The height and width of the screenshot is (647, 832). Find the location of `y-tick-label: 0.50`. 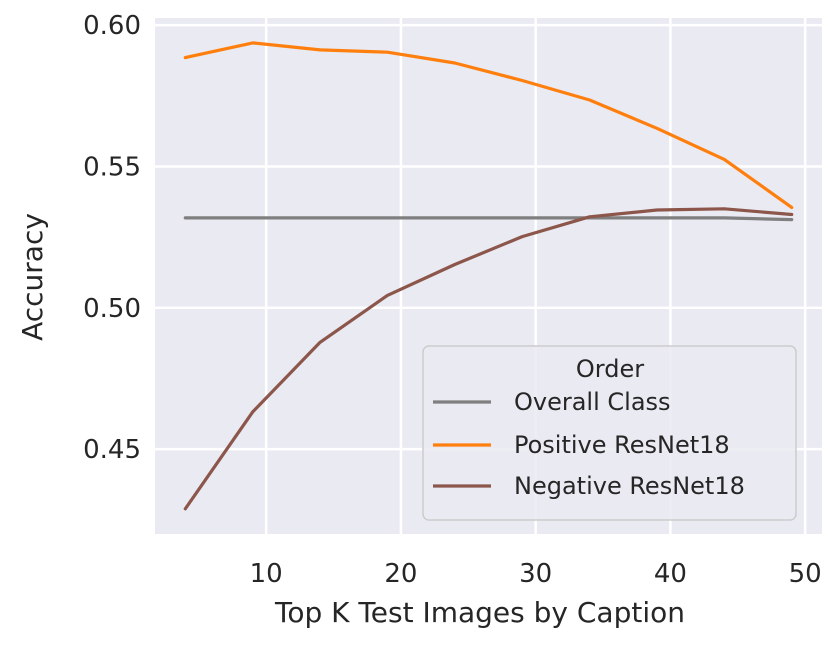

y-tick-label: 0.50 is located at coordinates (112, 309).